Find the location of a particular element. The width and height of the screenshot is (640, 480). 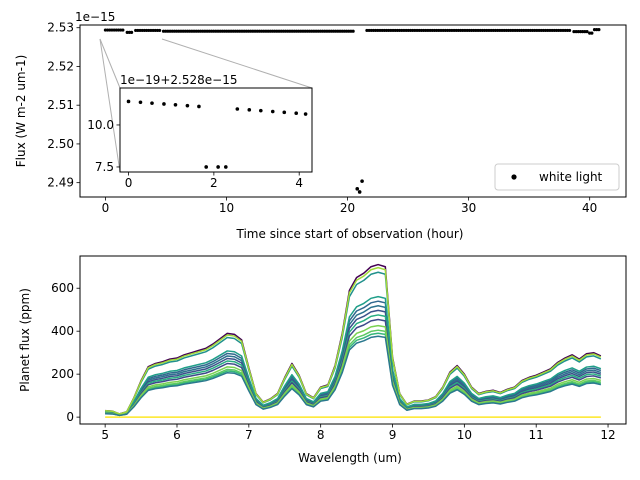

y-tick-label: 400 is located at coordinates (62, 331).